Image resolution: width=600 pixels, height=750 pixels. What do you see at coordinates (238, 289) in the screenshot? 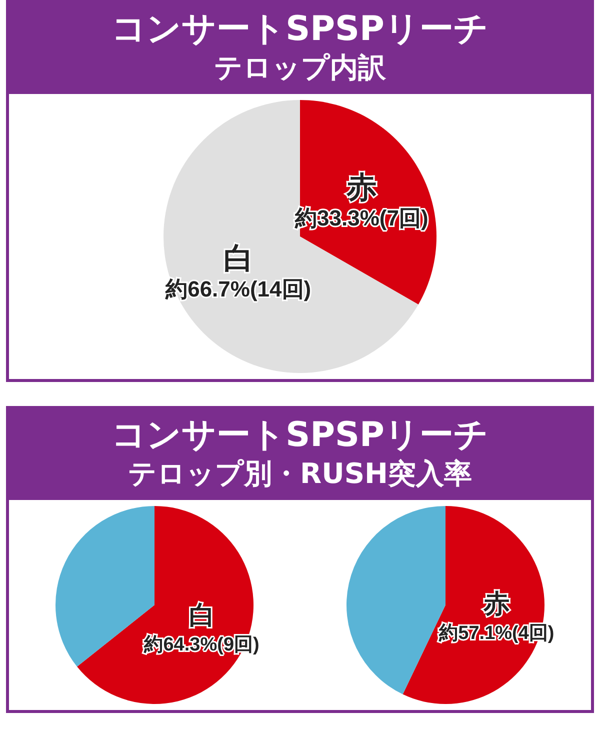
I see `data-label: 約66.7%(14回)` at bounding box center [238, 289].